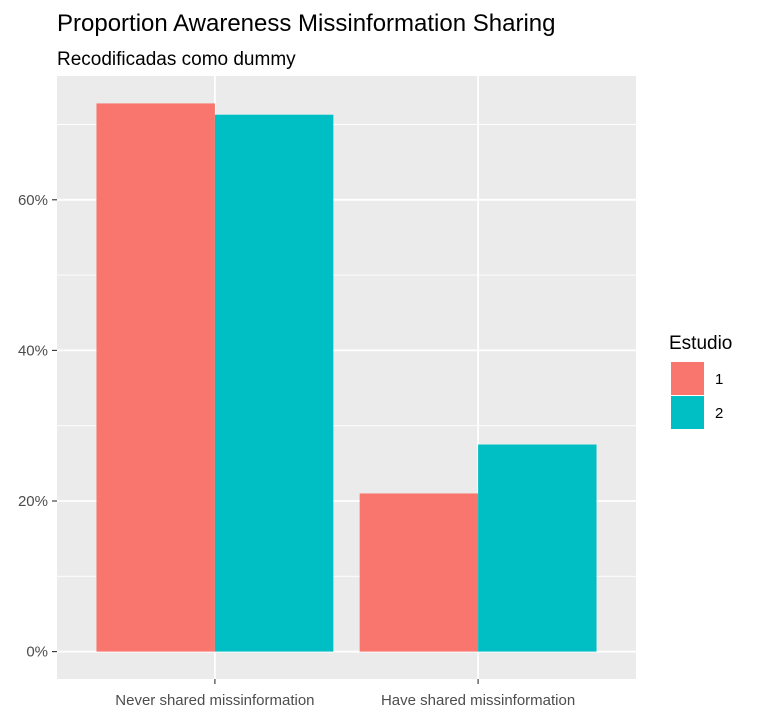 The height and width of the screenshot is (720, 765). I want to click on legend-title: Estudio, so click(700, 343).